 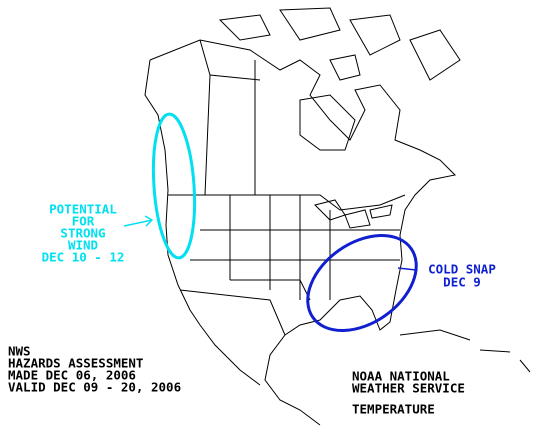 What do you see at coordinates (401, 376) in the screenshot?
I see `agency-text: NOAA NATIONAL` at bounding box center [401, 376].